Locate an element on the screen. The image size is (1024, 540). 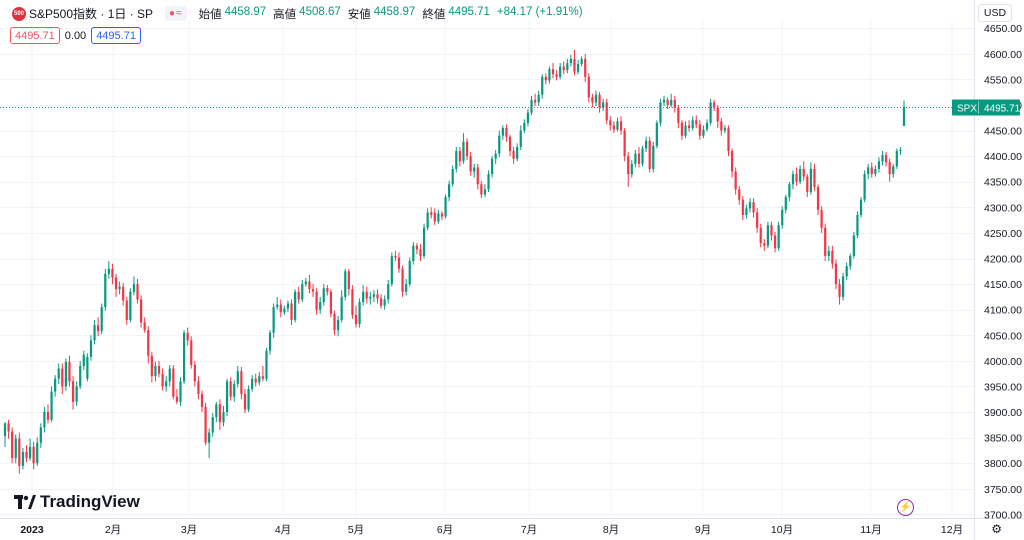
high-label: 高値 is located at coordinates (285, 14).